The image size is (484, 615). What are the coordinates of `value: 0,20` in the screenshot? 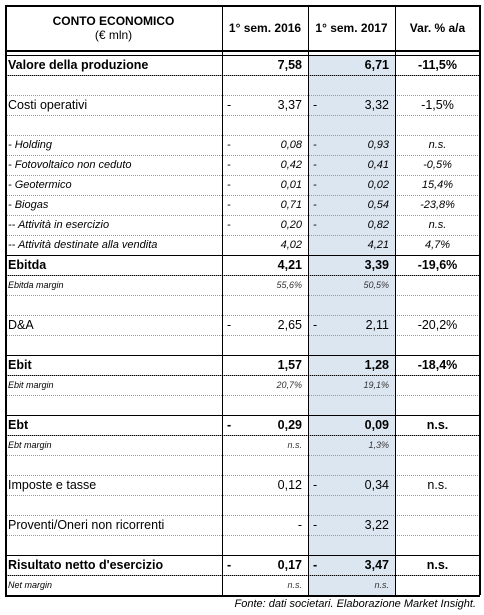 It's located at (291, 225).